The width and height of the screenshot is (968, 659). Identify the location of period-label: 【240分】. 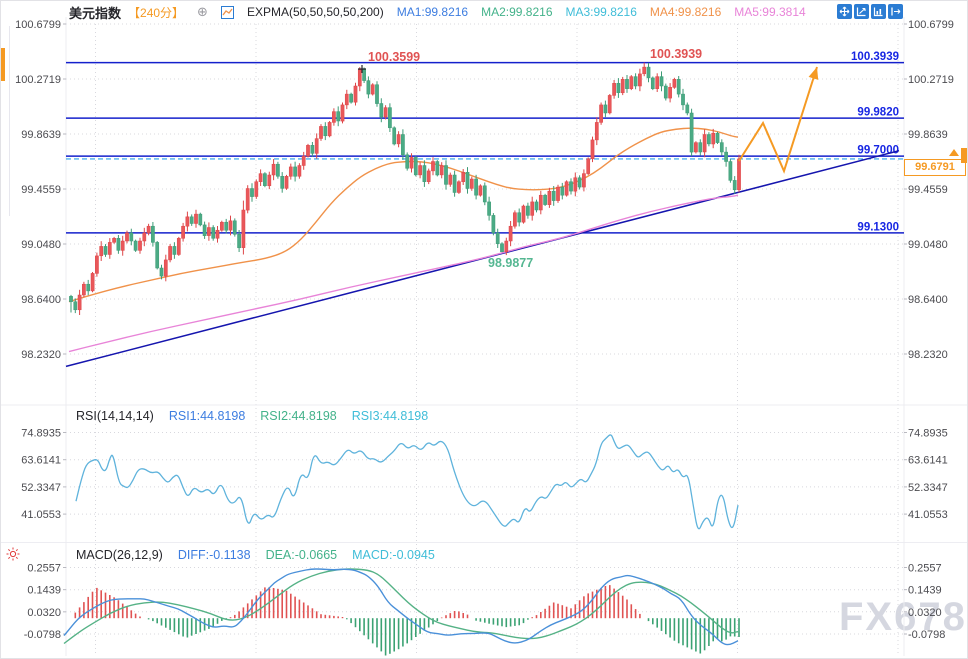
(156, 12).